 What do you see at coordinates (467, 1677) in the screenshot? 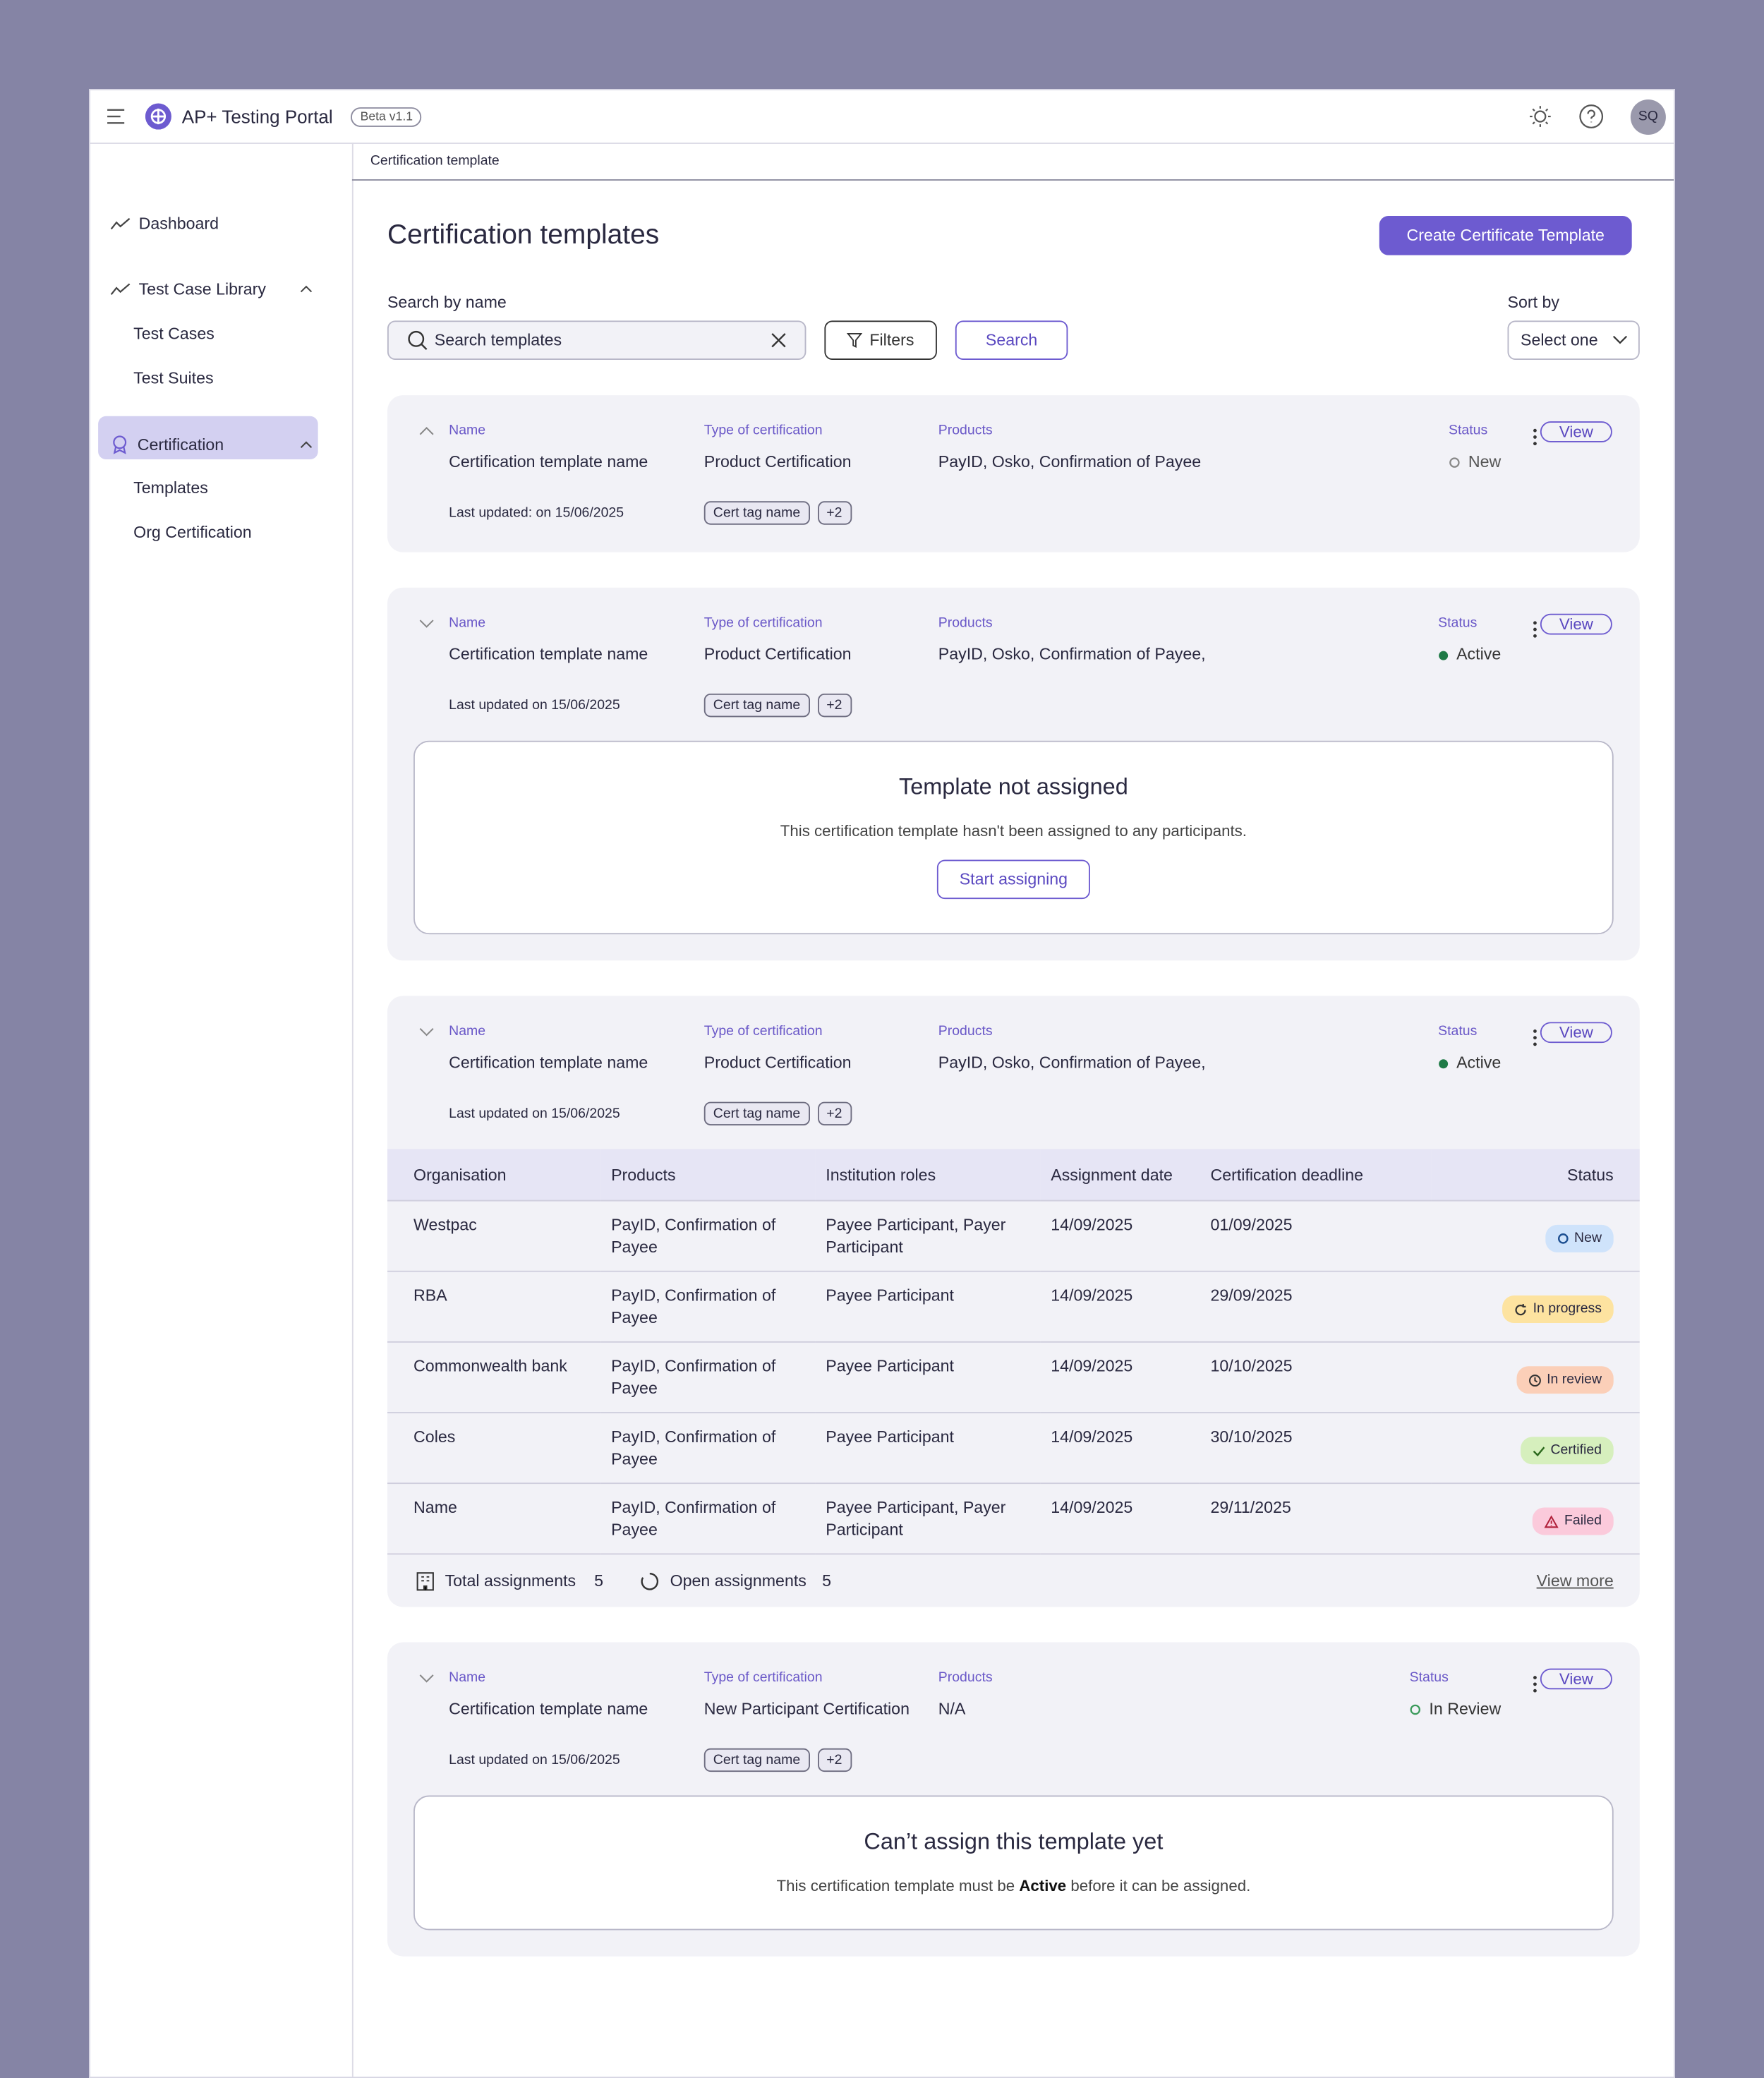
I see `name-label: Name` at bounding box center [467, 1677].